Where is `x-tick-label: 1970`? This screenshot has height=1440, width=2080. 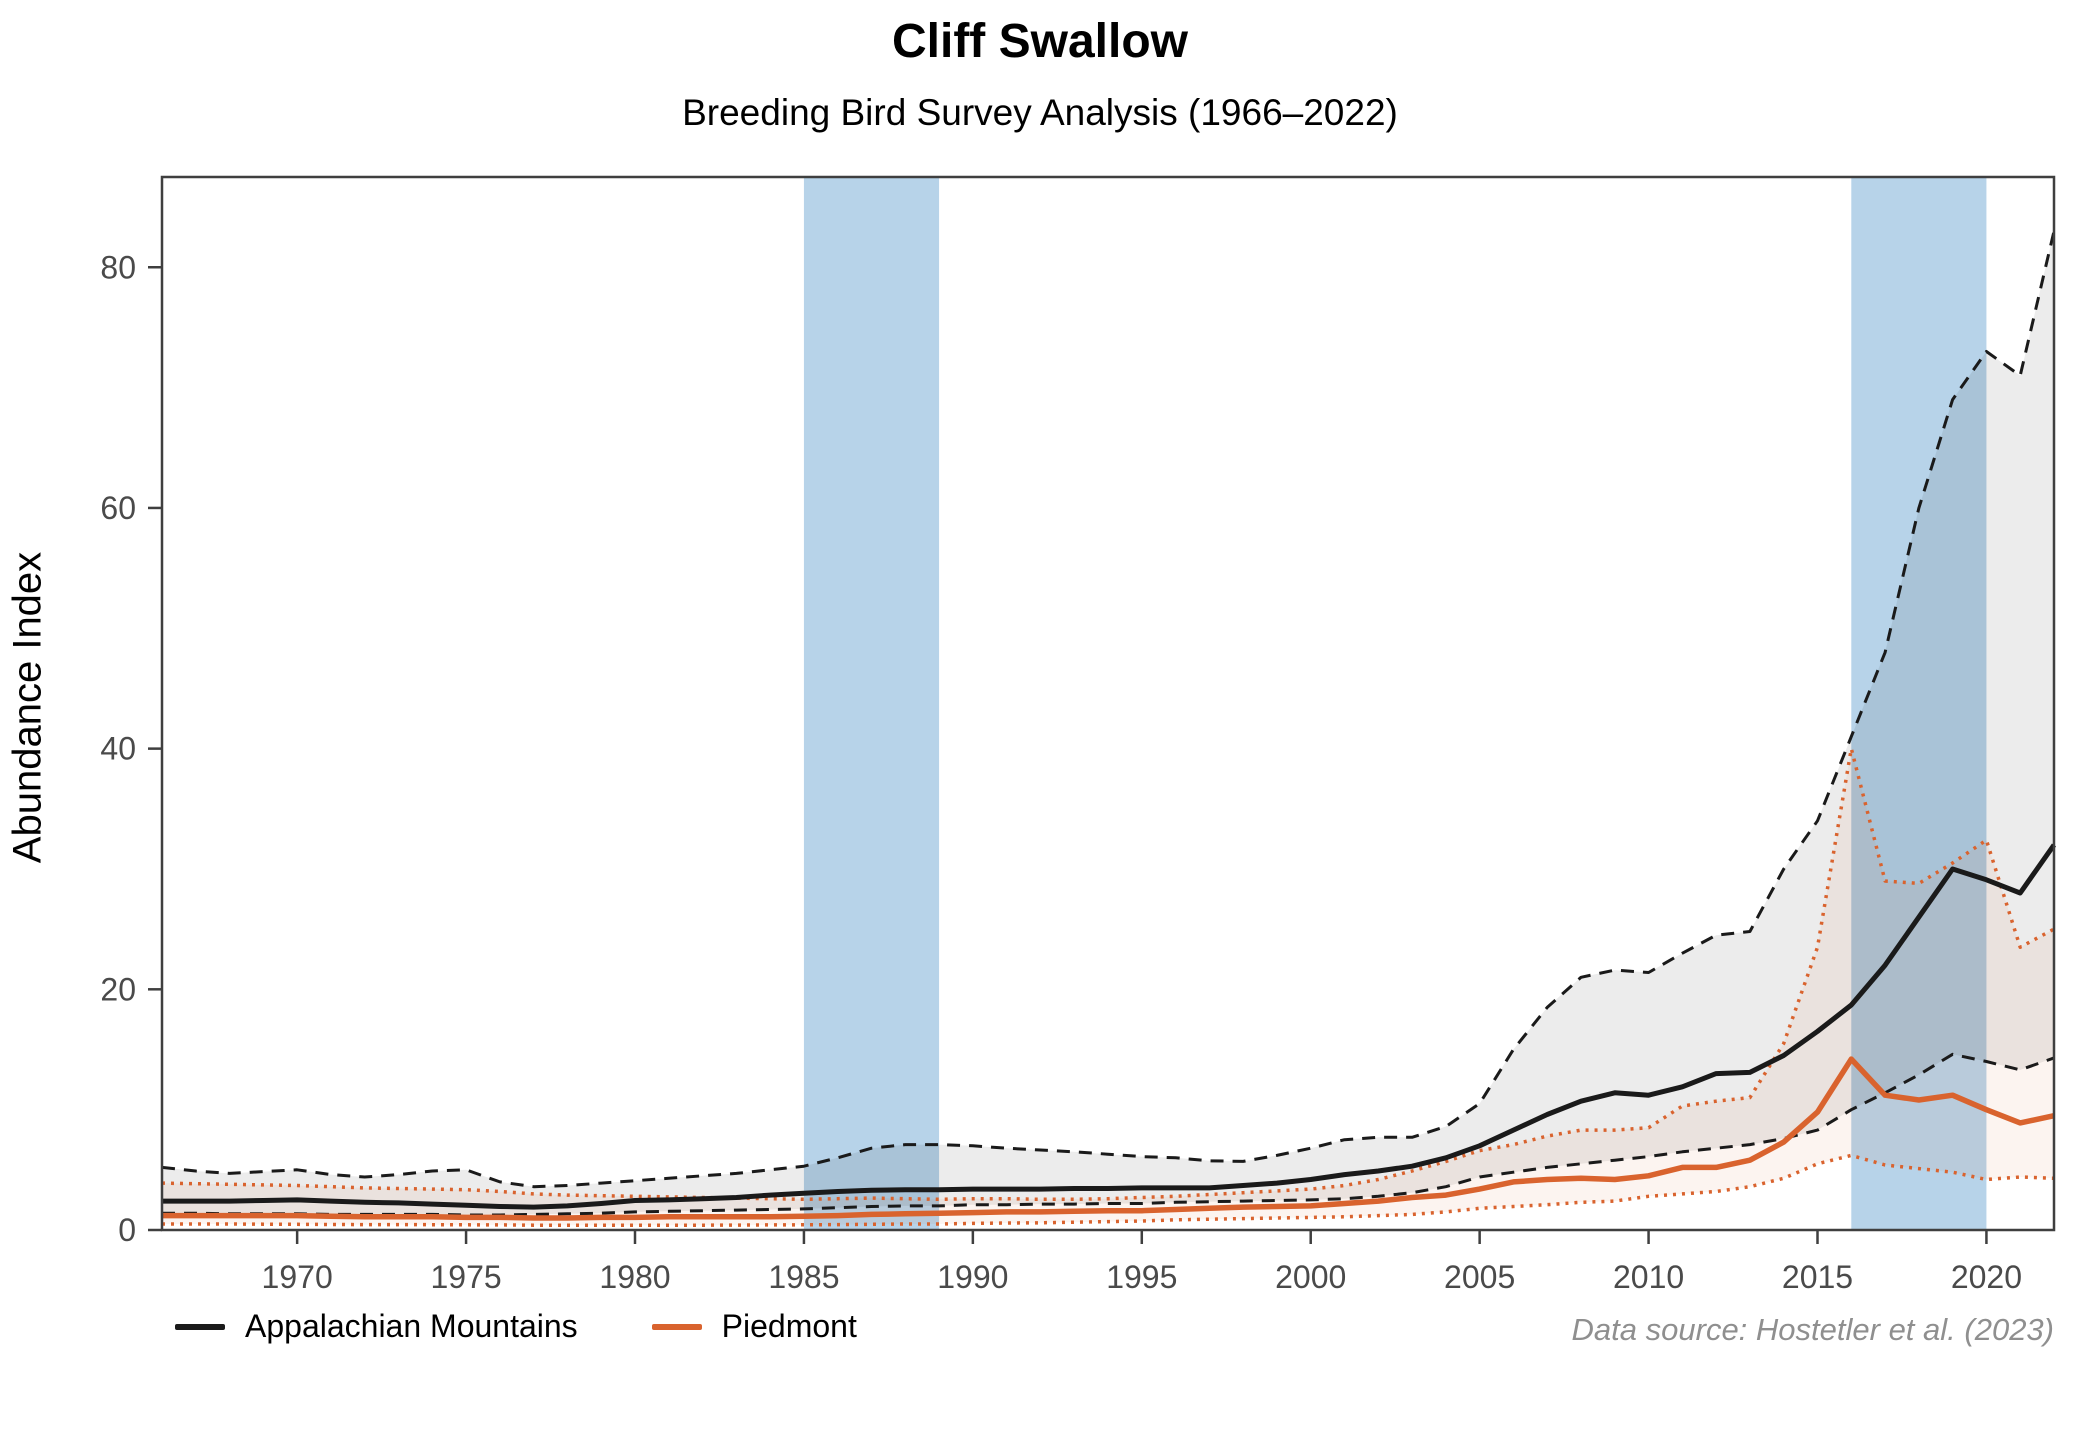
x-tick-label: 1970 is located at coordinates (297, 1277).